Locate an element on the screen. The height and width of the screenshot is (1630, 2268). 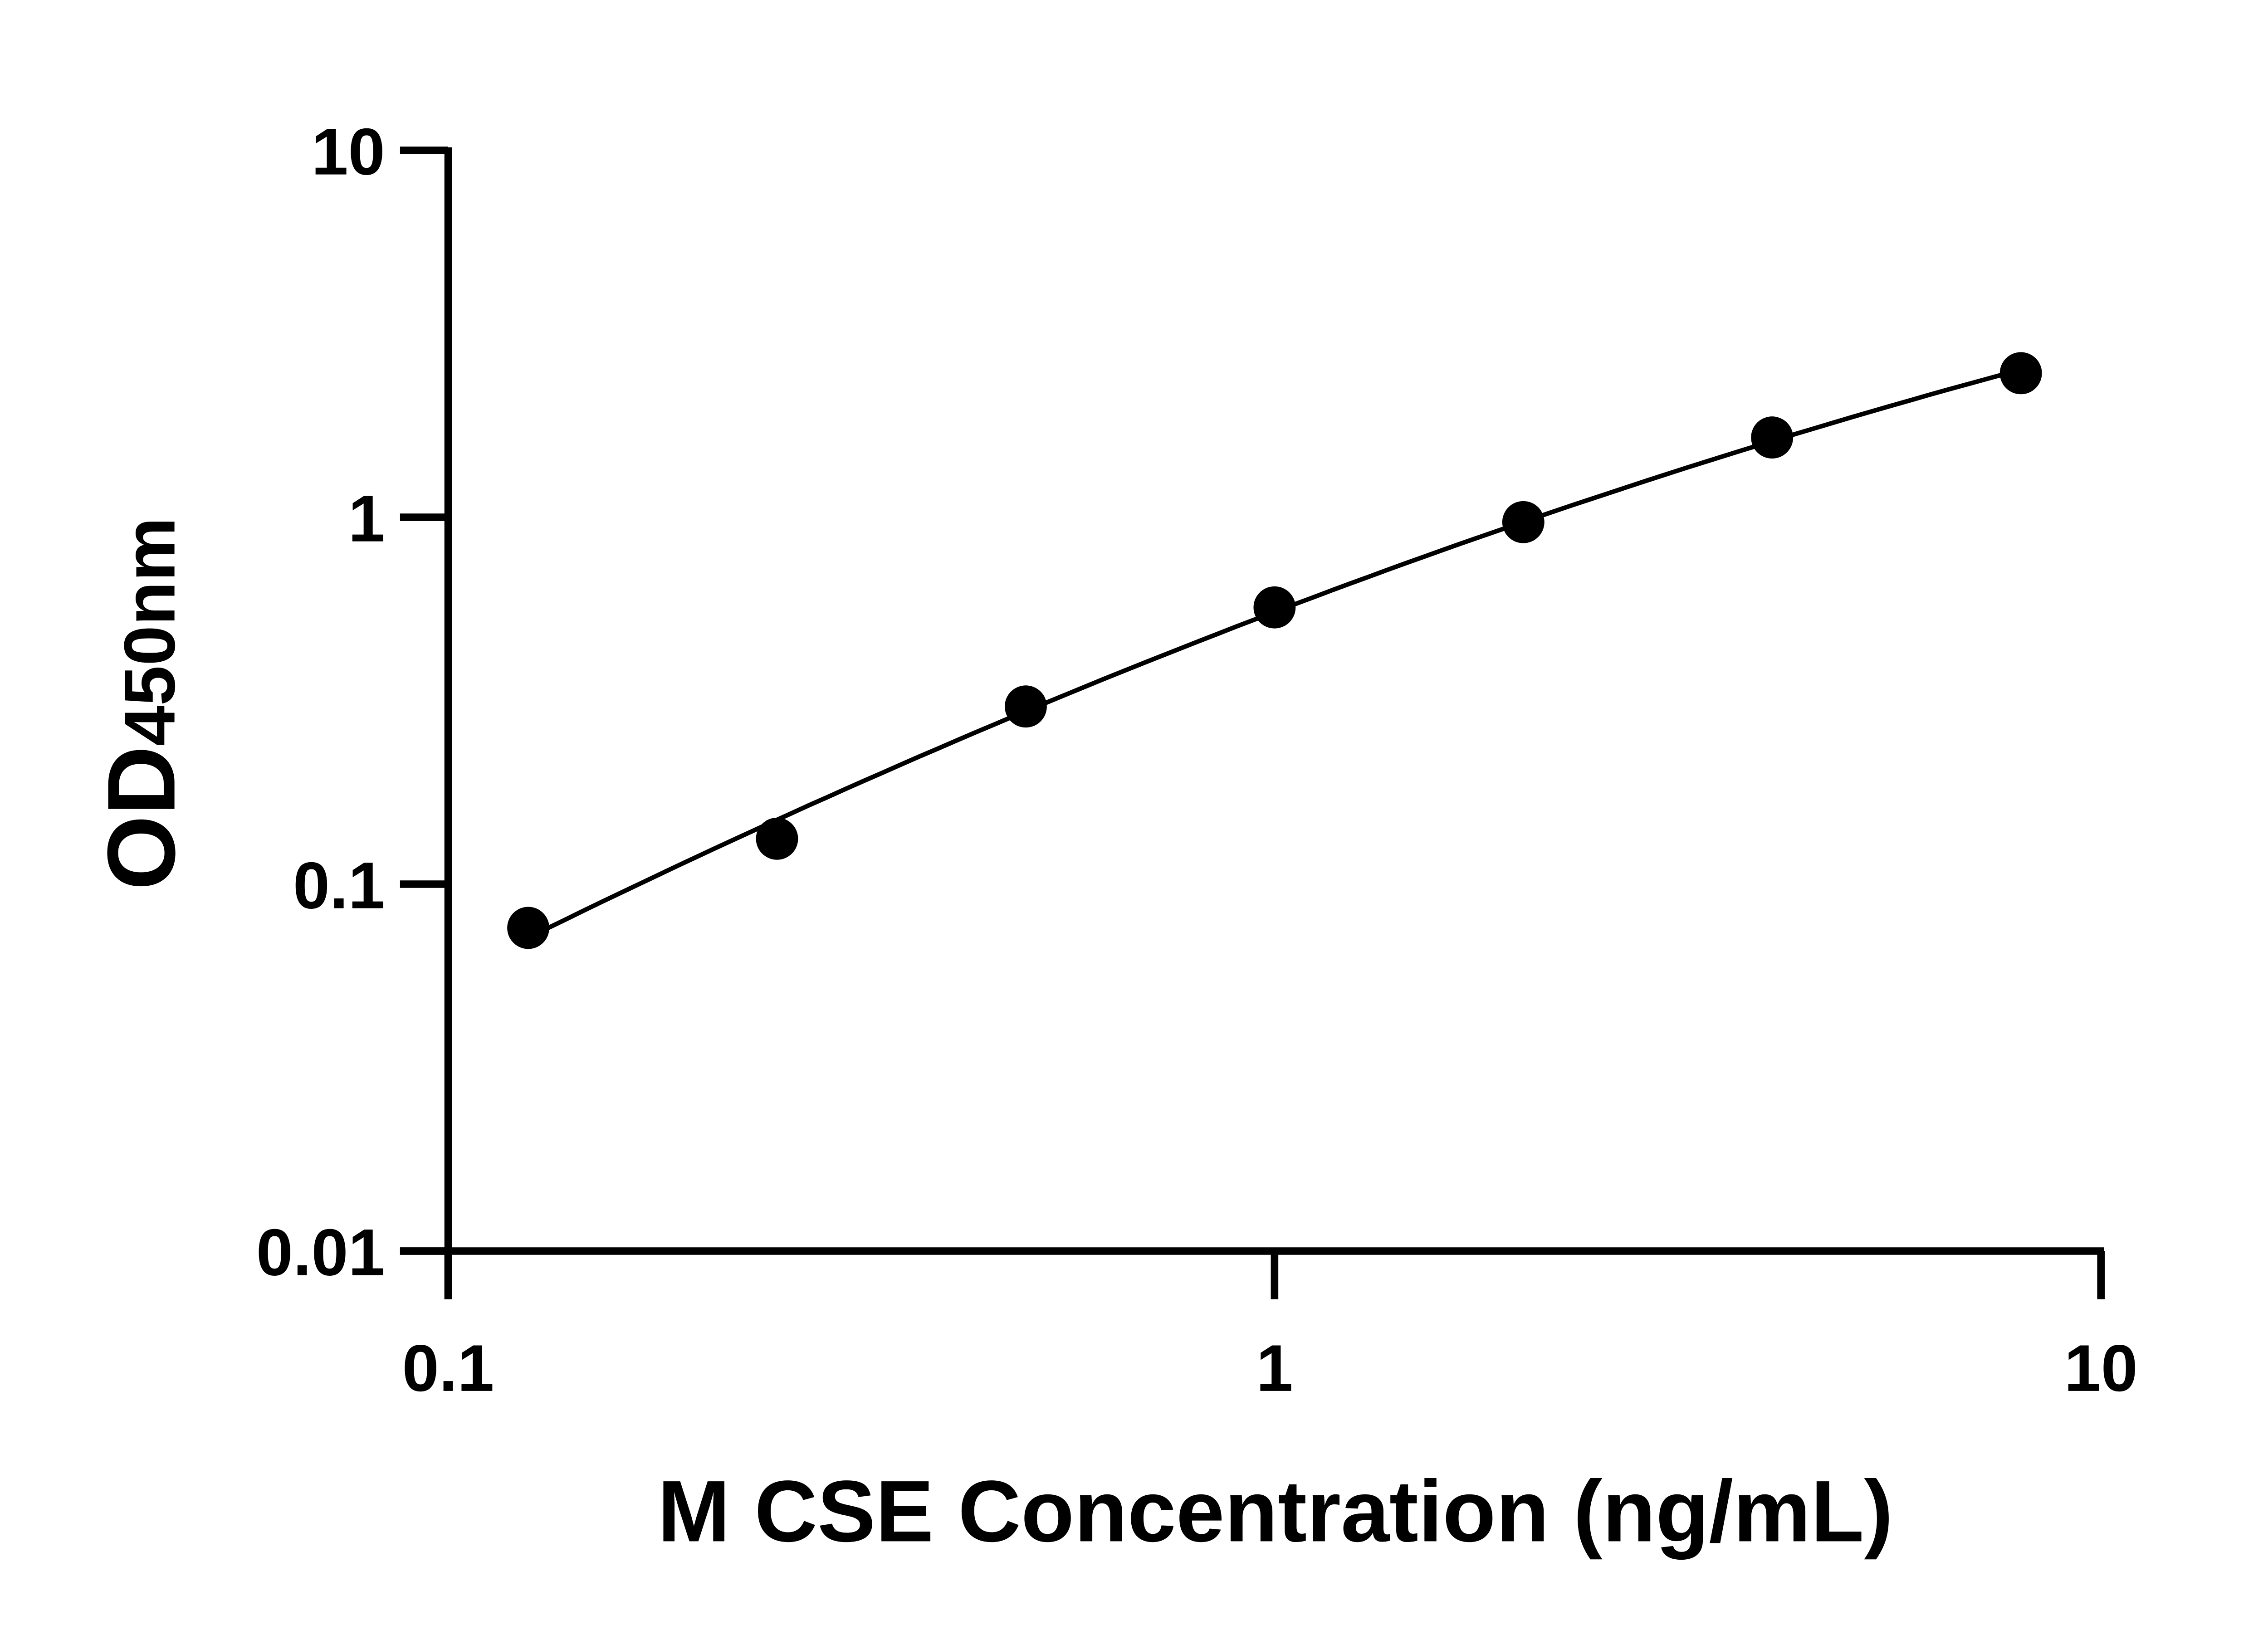
y-axis-label-main: OD is located at coordinates (141, 818).